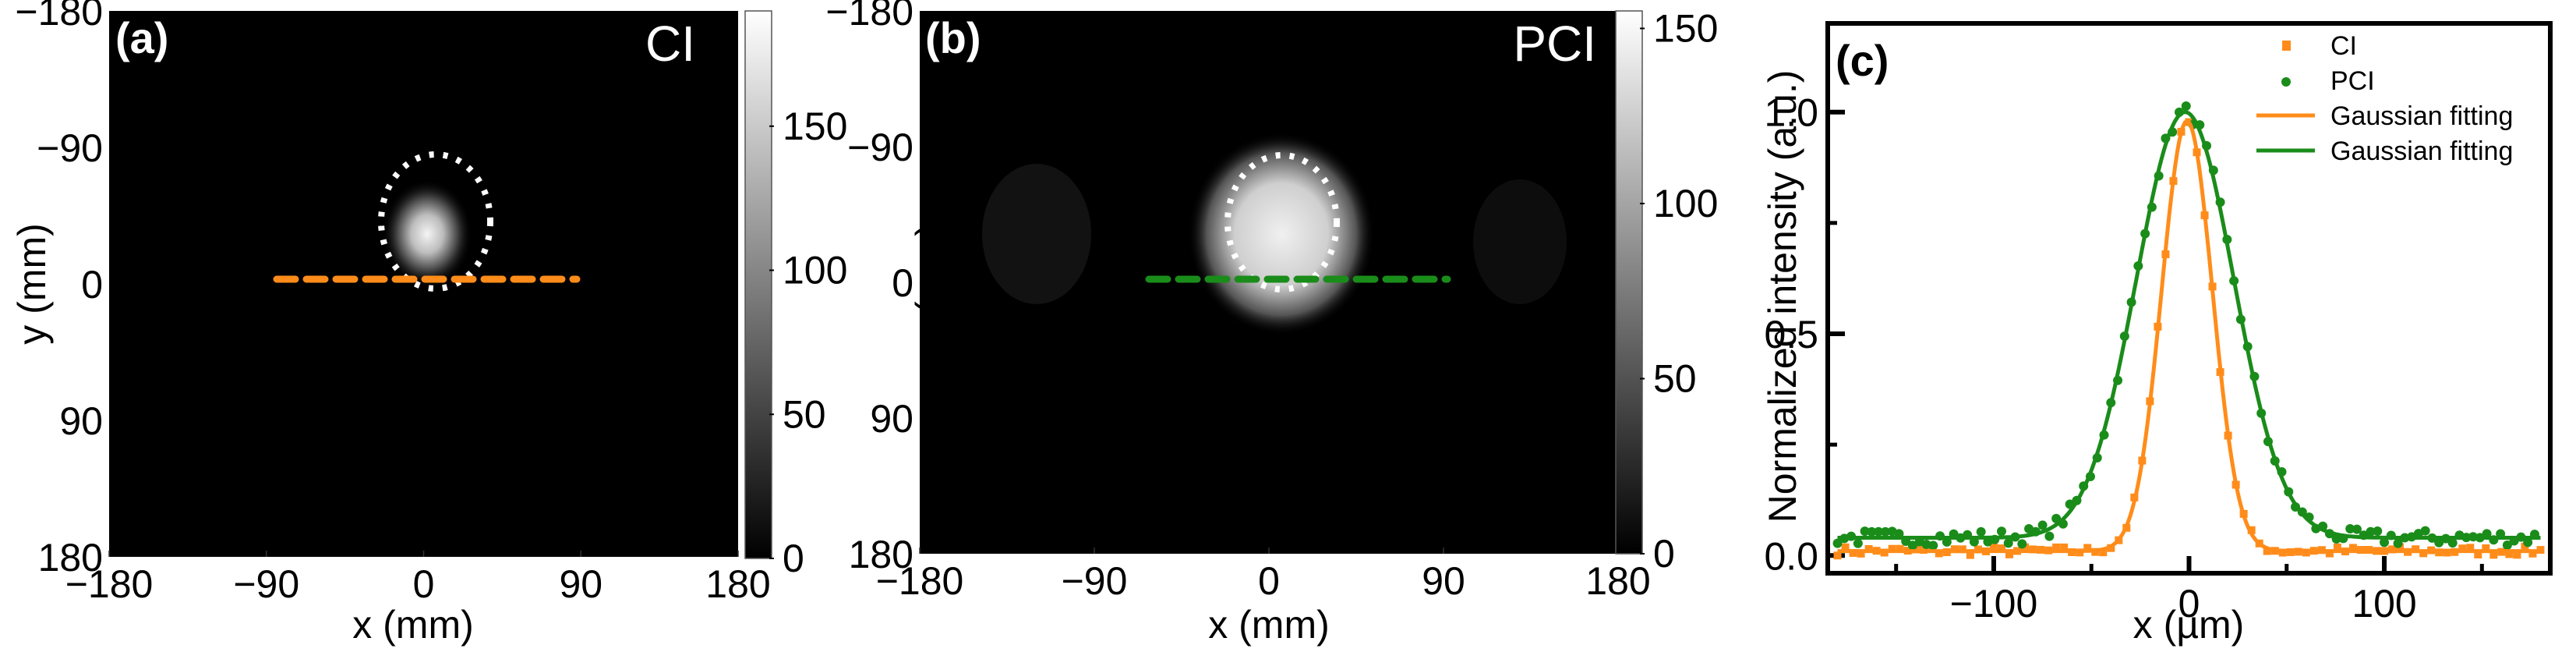 This screenshot has height=652, width=2576. I want to click on legend-label: CI, so click(2343, 46).